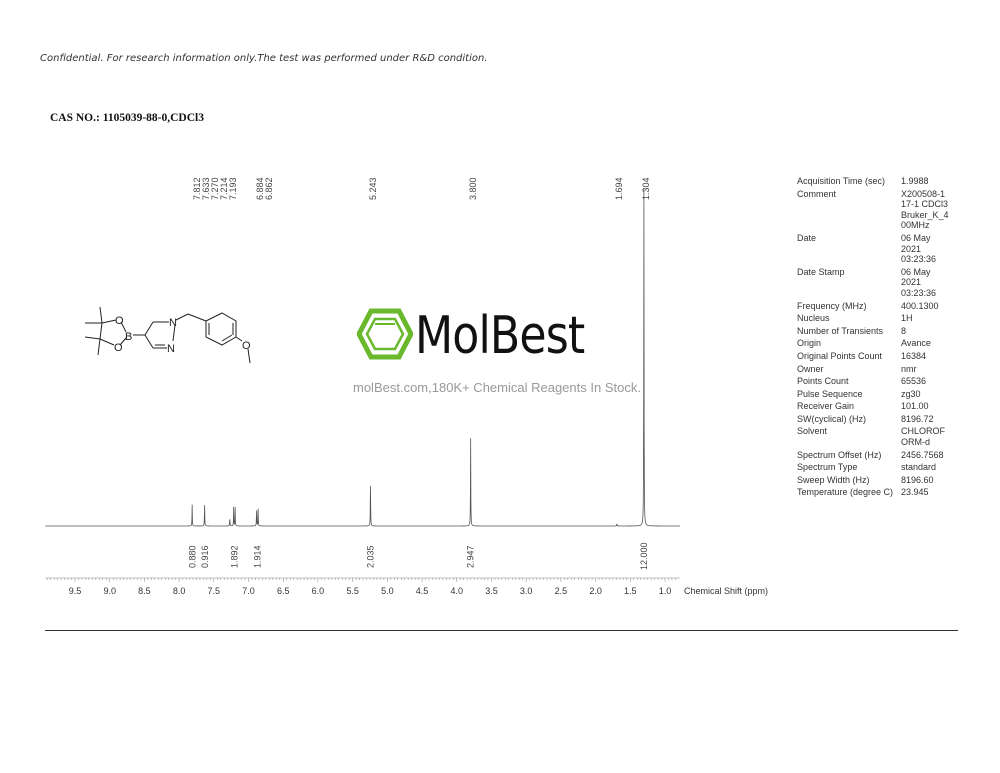 The height and width of the screenshot is (773, 1000). What do you see at coordinates (385, 334) in the screenshot?
I see `logo-hexagon-icon` at bounding box center [385, 334].